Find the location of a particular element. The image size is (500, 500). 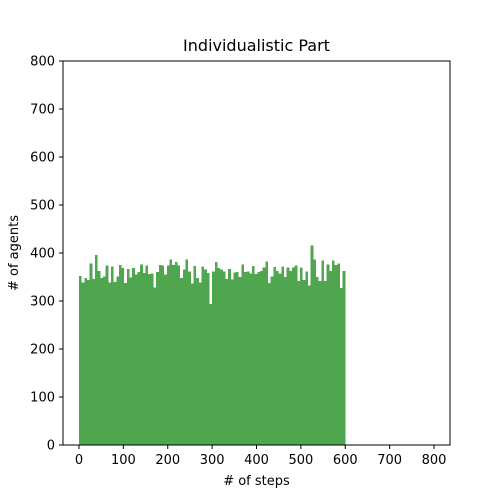

x-tick-label: 300 is located at coordinates (212, 460).